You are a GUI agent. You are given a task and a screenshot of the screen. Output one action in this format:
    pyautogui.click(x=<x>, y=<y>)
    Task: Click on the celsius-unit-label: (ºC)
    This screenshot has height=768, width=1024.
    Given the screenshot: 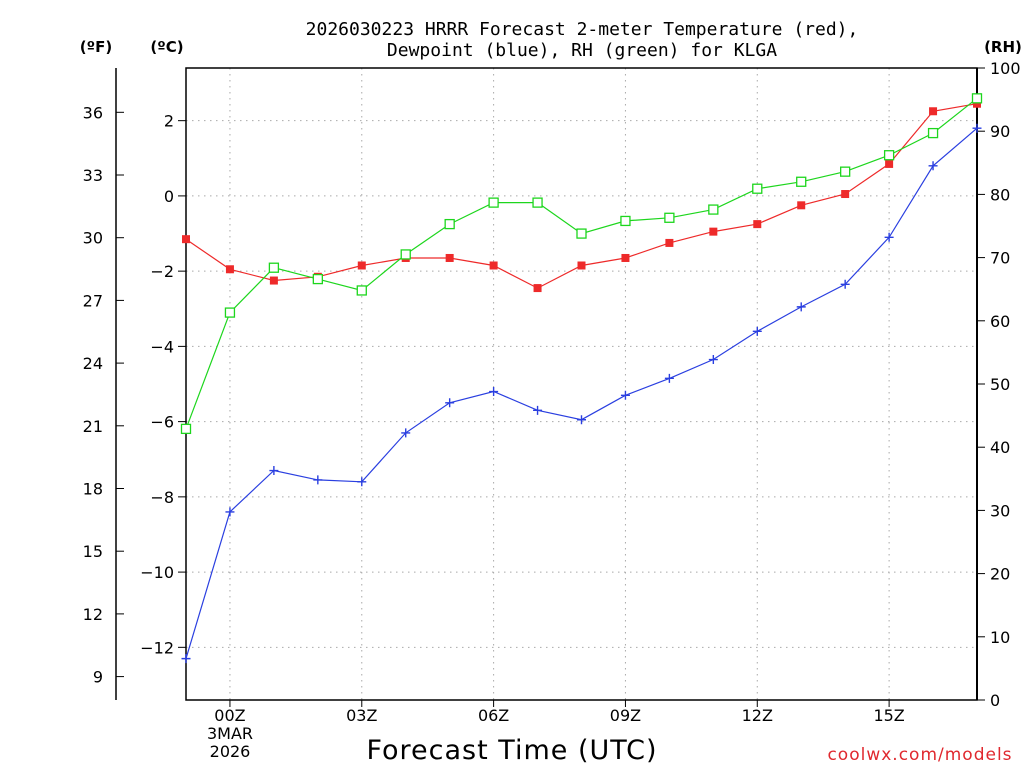 What is the action you would take?
    pyautogui.click(x=166, y=47)
    